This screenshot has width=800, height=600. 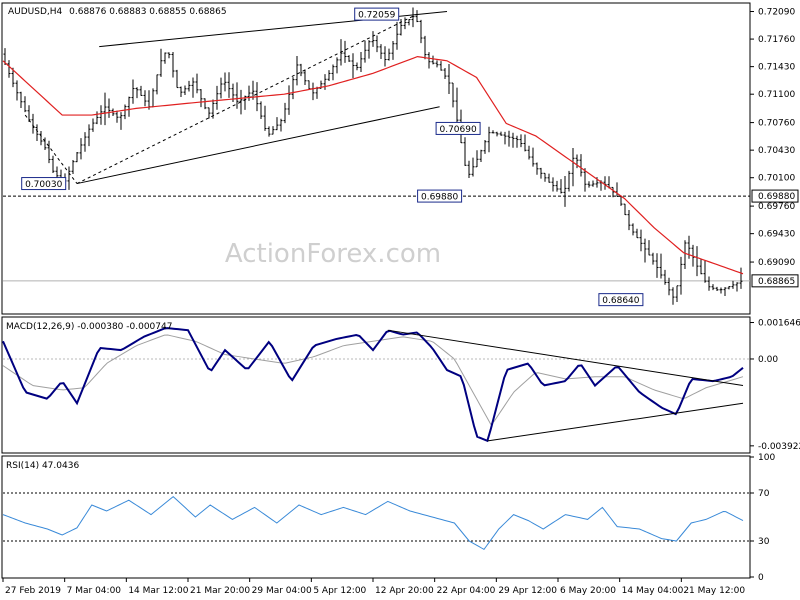 I want to click on x-tick-label: 29 Mar 04:00, so click(x=282, y=591).